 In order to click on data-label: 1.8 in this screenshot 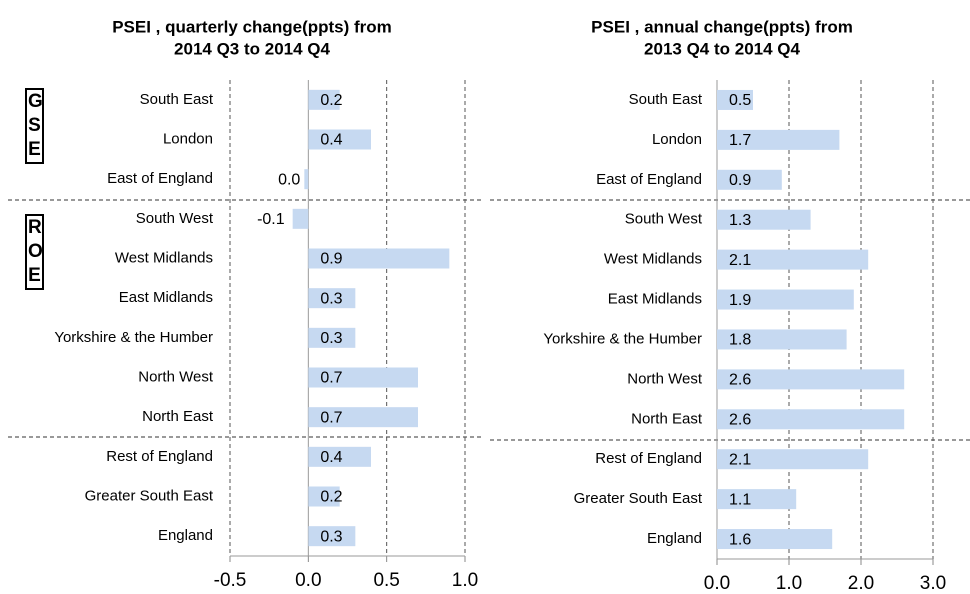, I will do `click(740, 340)`.